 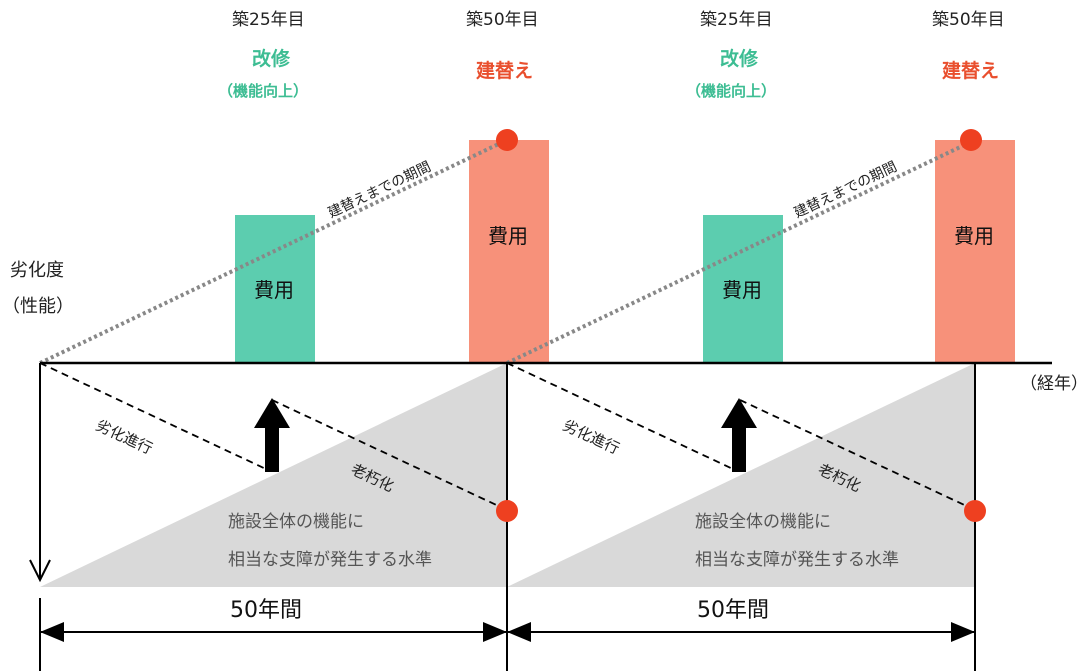 What do you see at coordinates (763, 522) in the screenshot?
I see `threshold-text-2-line1: 施設全体の機能に` at bounding box center [763, 522].